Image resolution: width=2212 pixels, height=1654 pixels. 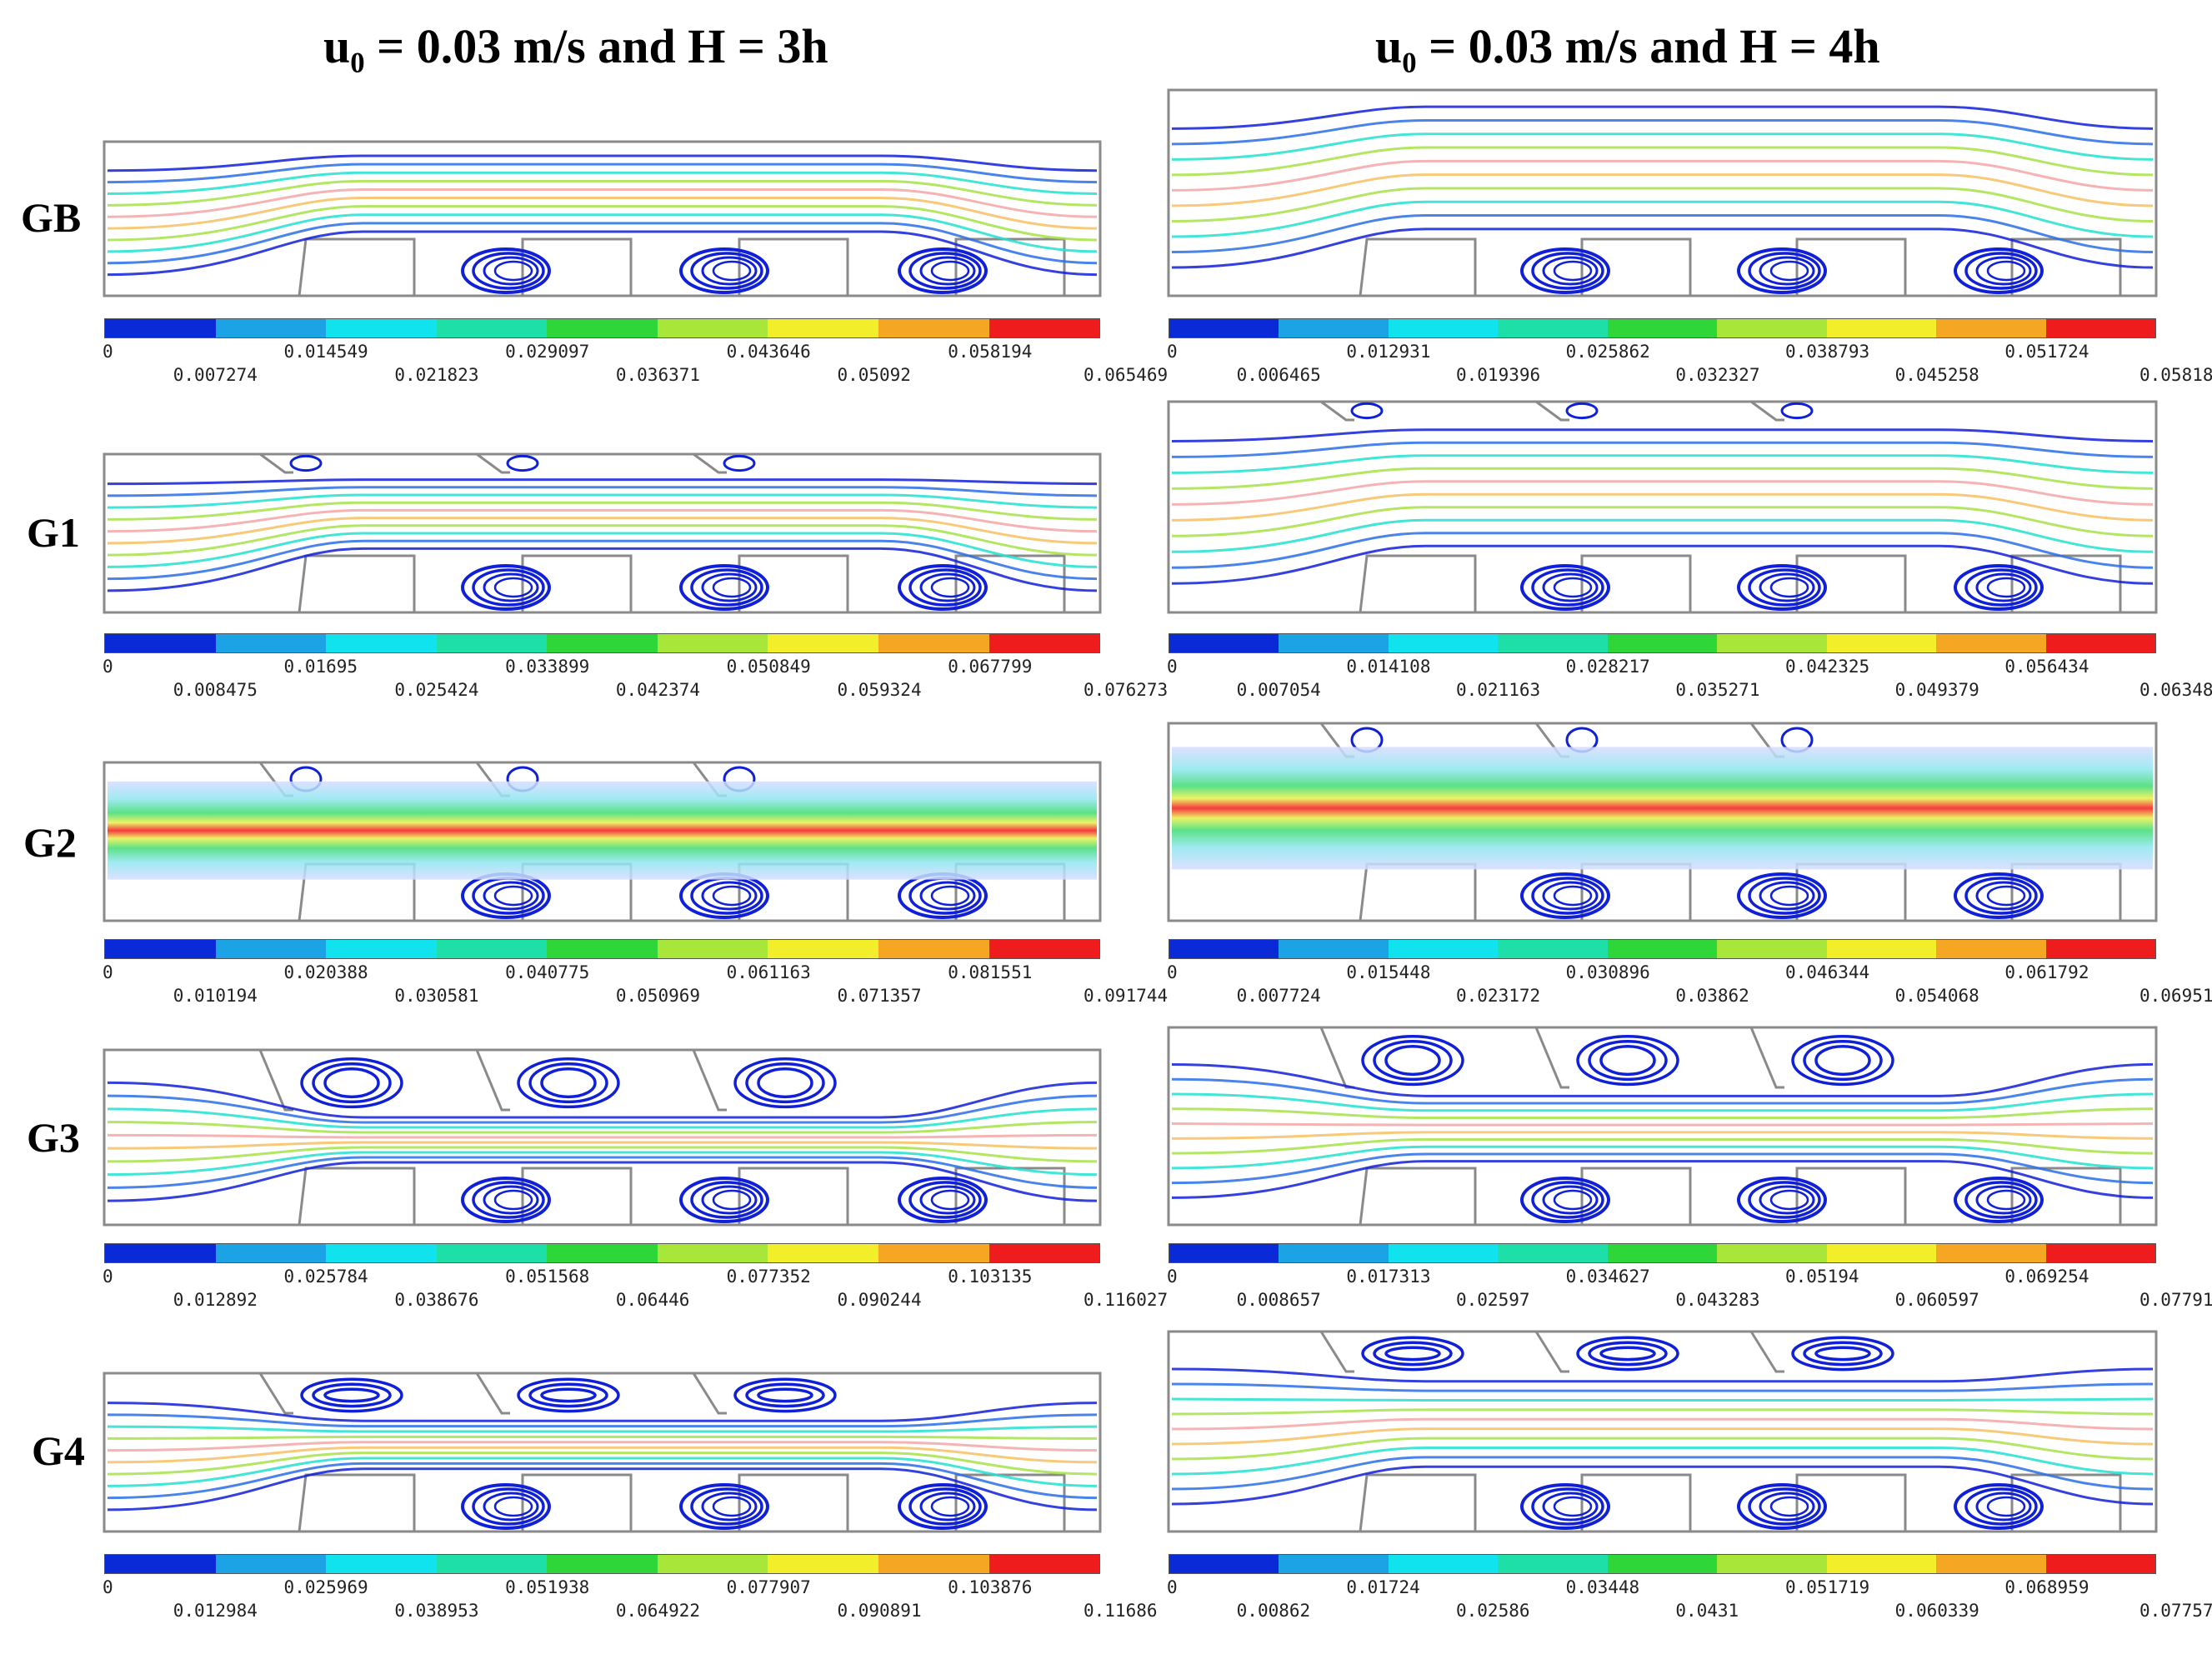 What do you see at coordinates (768, 1277) in the screenshot?
I see `colorbar-tick-label: 0.077352` at bounding box center [768, 1277].